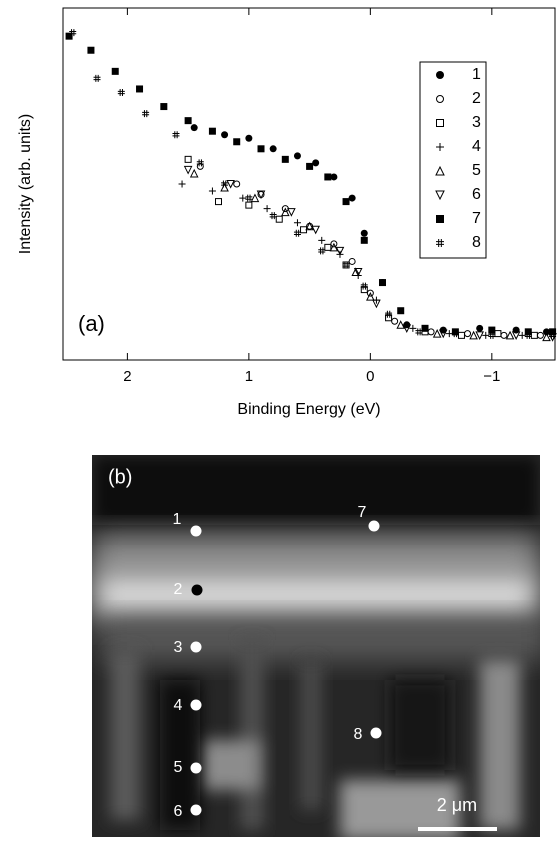  Describe the element at coordinates (25, 184) in the screenshot. I see `y-axis-label: Intensity (arb. units)` at that location.